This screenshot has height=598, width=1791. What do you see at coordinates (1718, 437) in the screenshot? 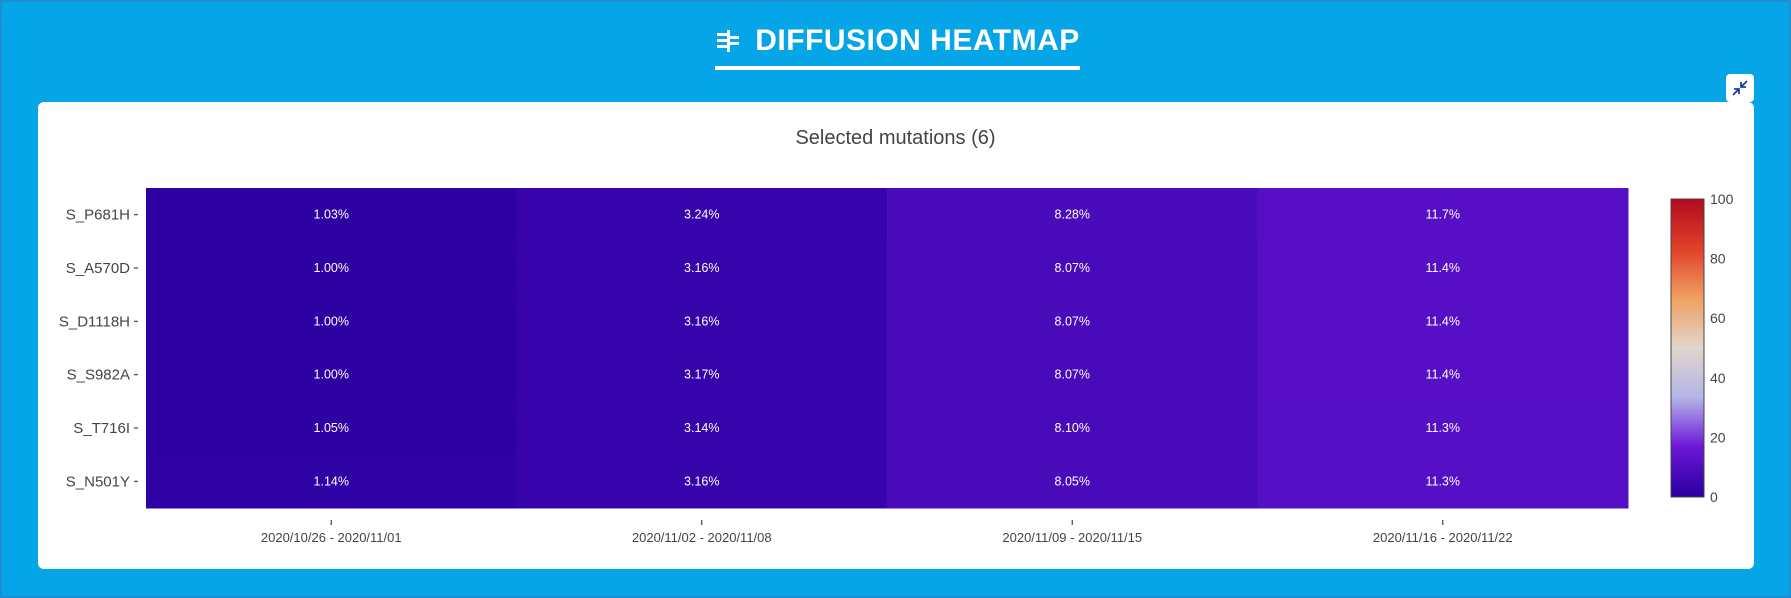
I see `colorbar-tick-label: 20` at bounding box center [1718, 437].